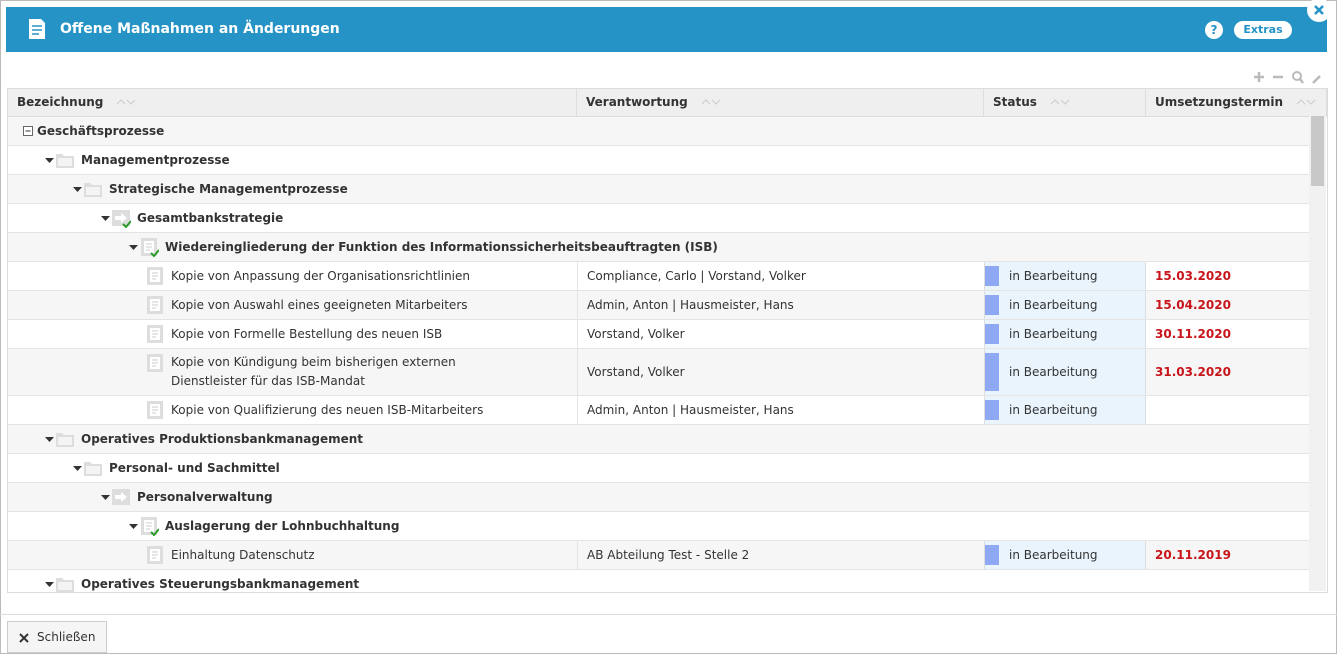 The width and height of the screenshot is (1337, 654). I want to click on footer, so click(668, 614).